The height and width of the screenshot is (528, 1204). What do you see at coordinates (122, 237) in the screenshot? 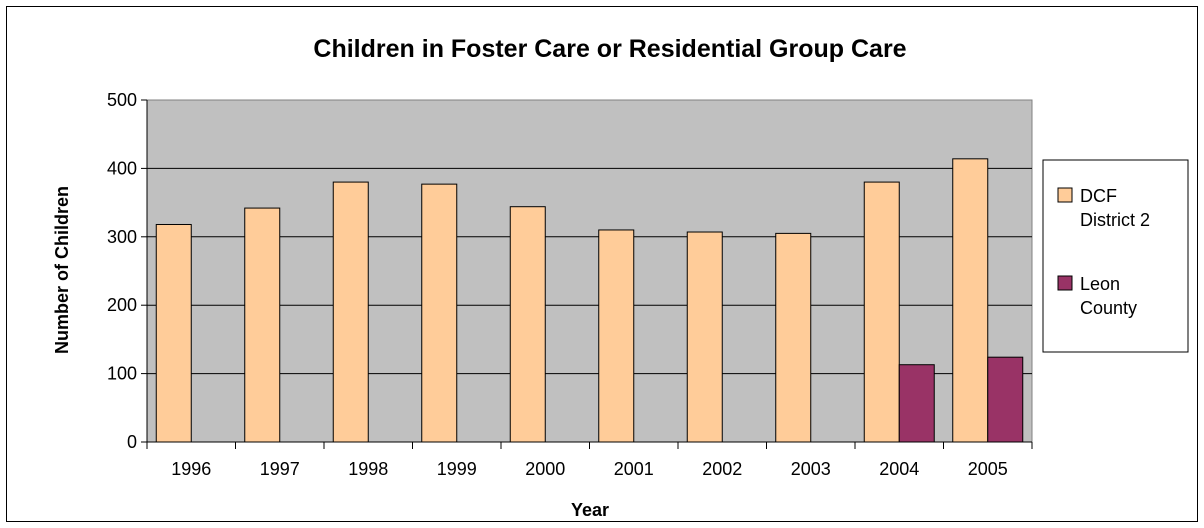
I see `y-tick-label: 300` at bounding box center [122, 237].